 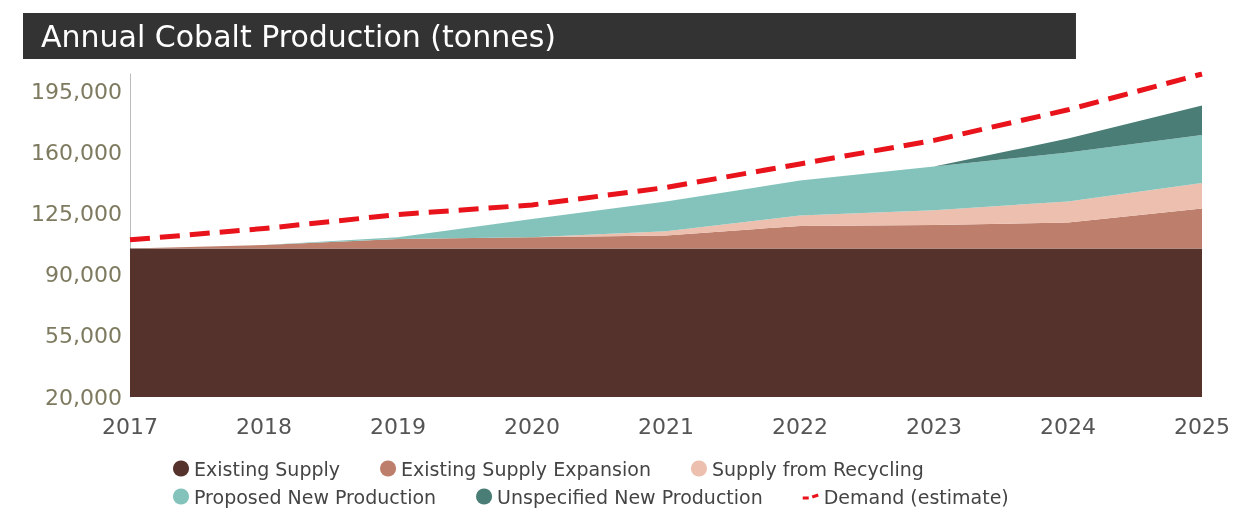 What do you see at coordinates (267, 468) in the screenshot?
I see `legend-label: Existing Supply` at bounding box center [267, 468].